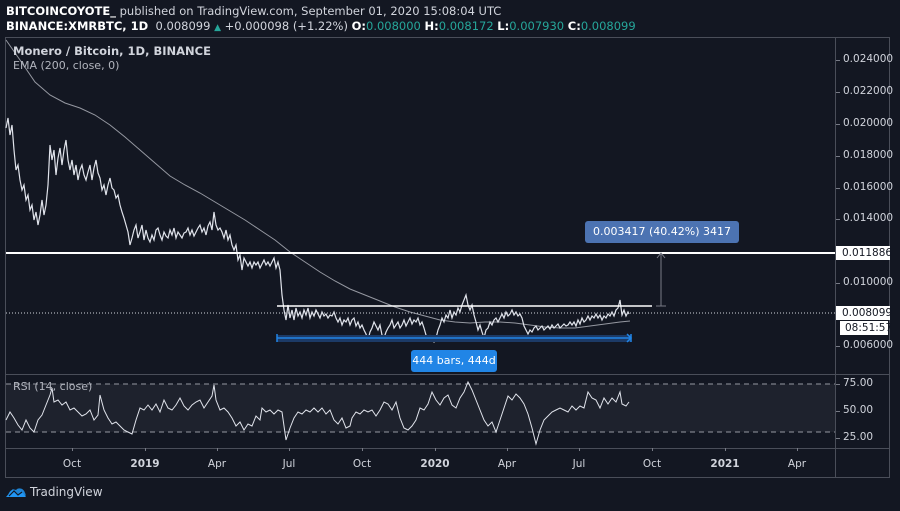 Image resolution: width=900 pixels, height=511 pixels. Describe the element at coordinates (286, 26) in the screenshot. I see `price-change: +0.000098 (+1.22%)` at that location.